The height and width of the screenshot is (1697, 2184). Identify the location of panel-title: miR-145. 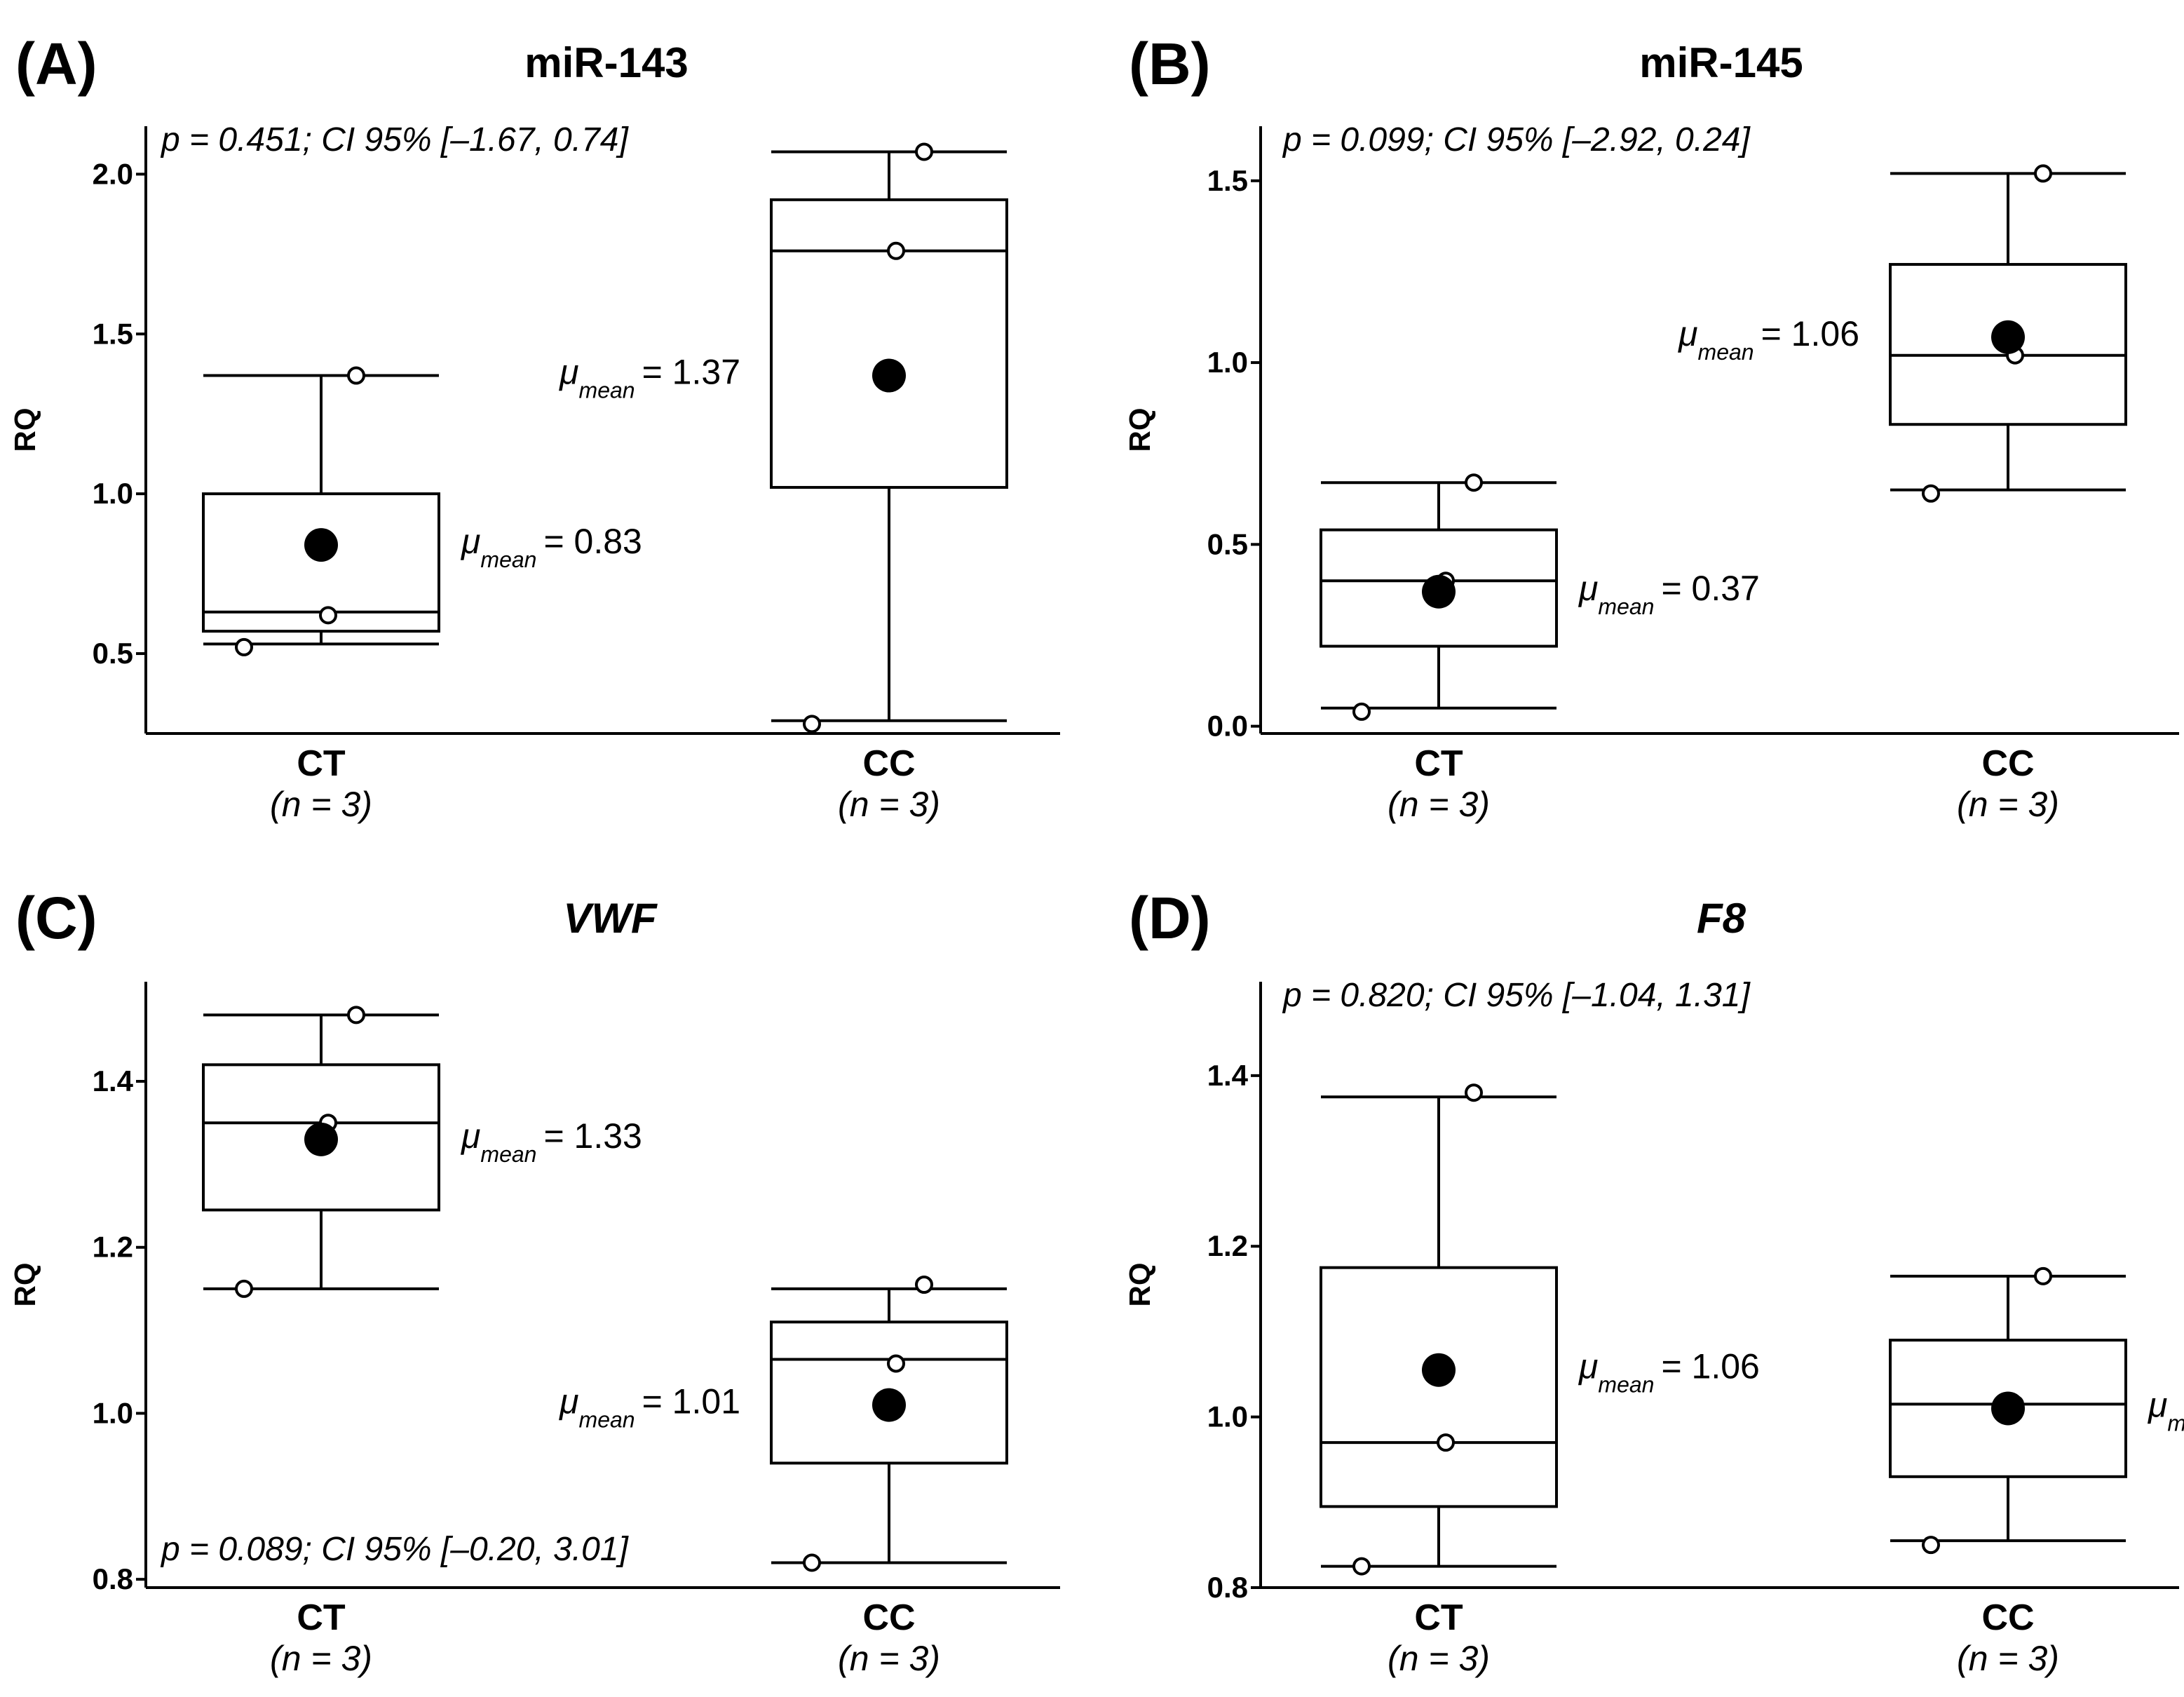
(1721, 62).